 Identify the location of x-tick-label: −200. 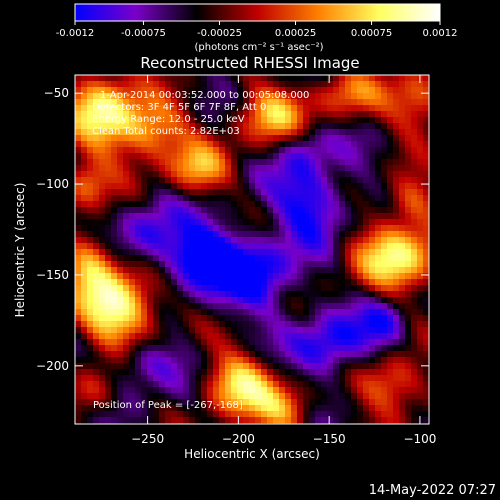
(238, 439).